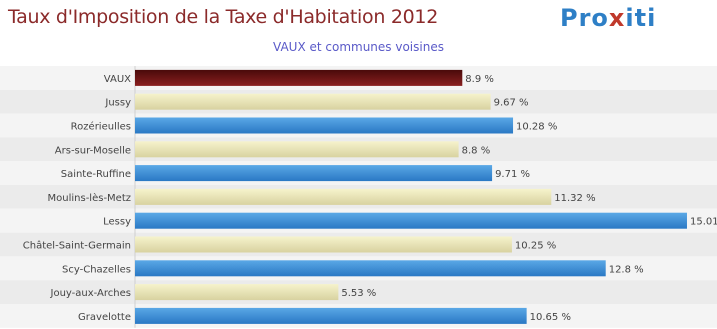  Describe the element at coordinates (358, 47) in the screenshot. I see `chart-subtitle: VAUX et communes voisines` at that location.